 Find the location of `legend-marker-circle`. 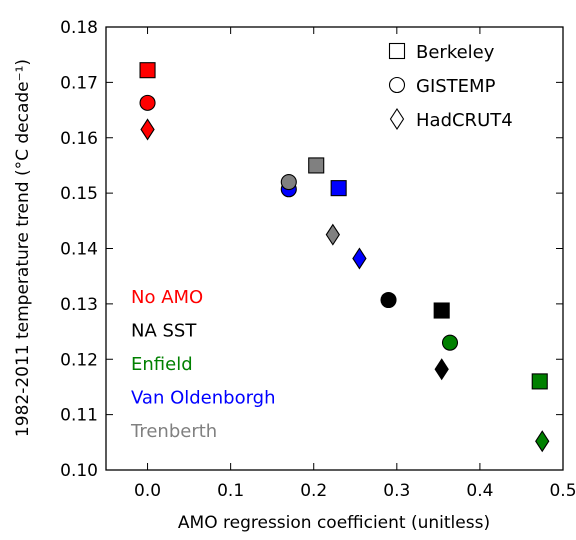

legend-marker-circle is located at coordinates (397, 85).